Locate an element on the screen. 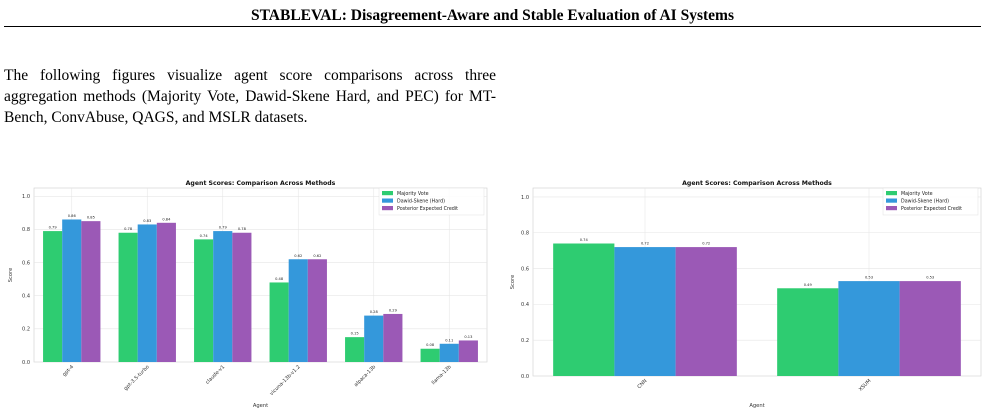 The image size is (985, 417). bar-value-label: 0.49 is located at coordinates (808, 285).